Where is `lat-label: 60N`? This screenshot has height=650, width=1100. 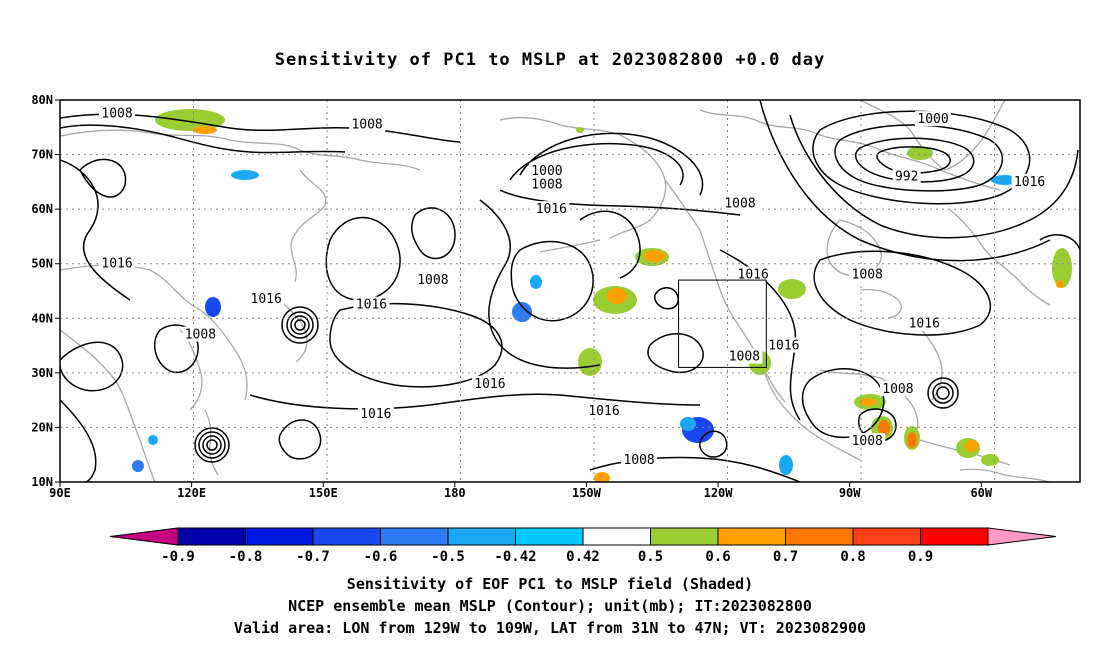
lat-label: 60N is located at coordinates (42, 209).